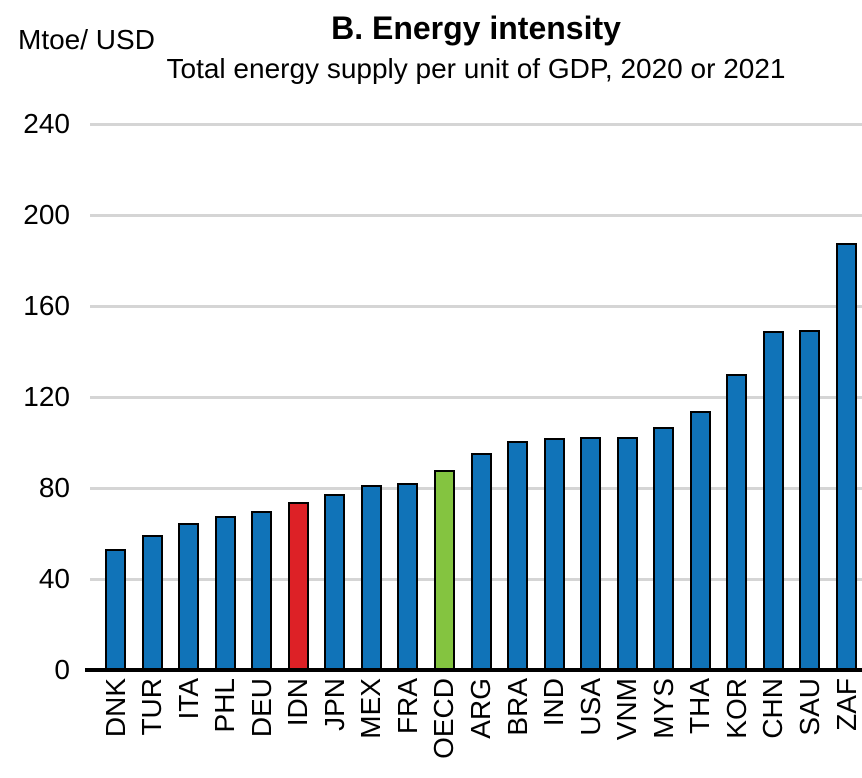 The width and height of the screenshot is (862, 778). Describe the element at coordinates (407, 706) in the screenshot. I see `x-tick-label-fra: FRA` at that location.